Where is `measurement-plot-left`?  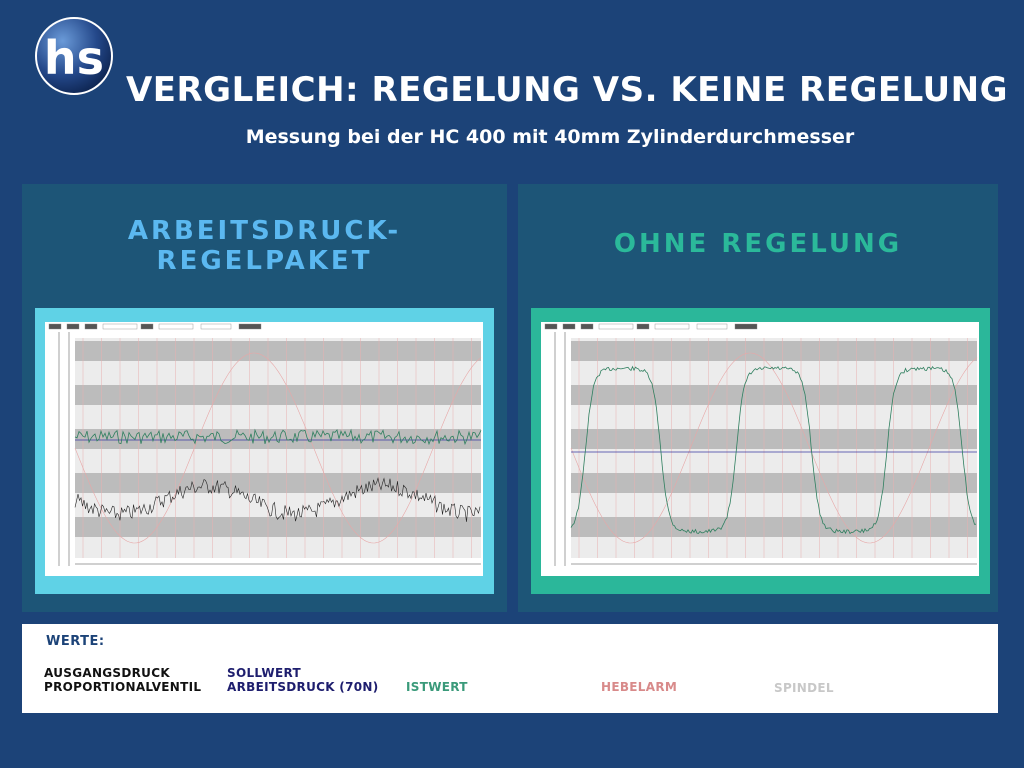 measurement-plot-left is located at coordinates (265, 444).